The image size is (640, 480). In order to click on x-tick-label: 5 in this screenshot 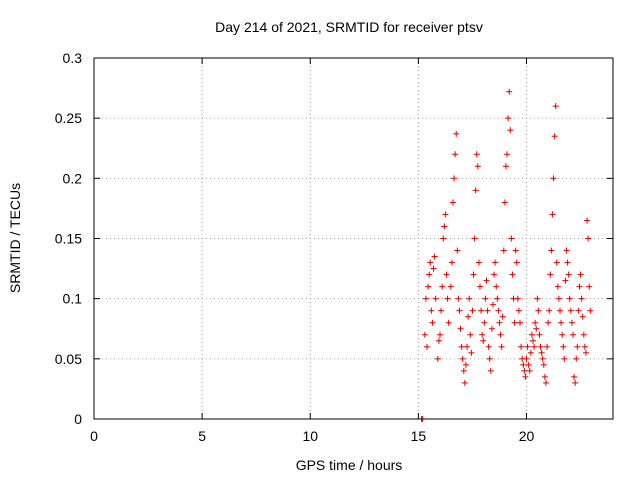, I will do `click(202, 436)`.